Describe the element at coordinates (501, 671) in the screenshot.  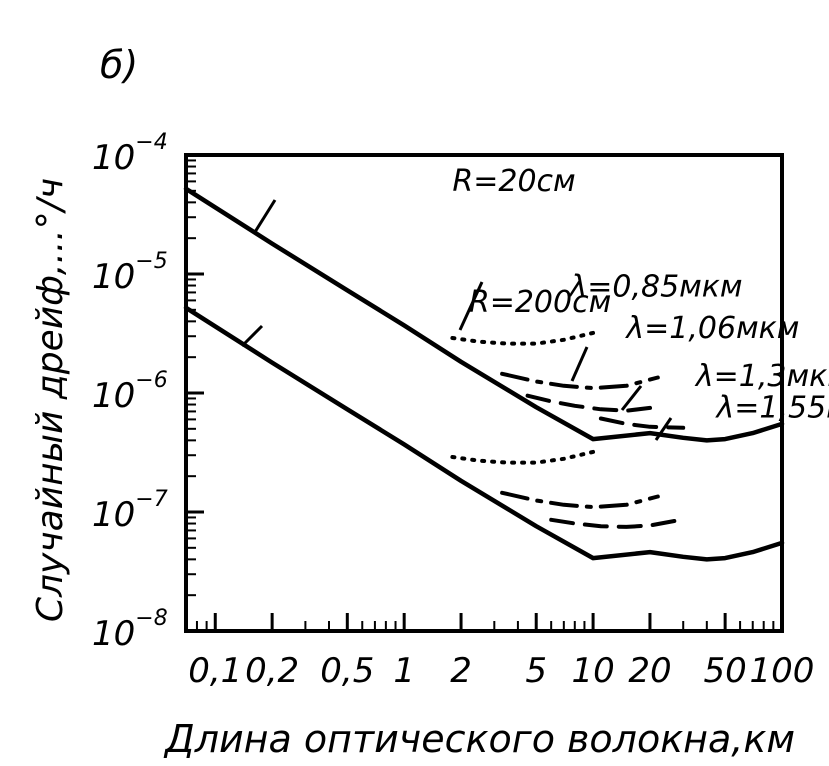
I see `x-tick-labels: 0,1 0,2 0,5 1 2 5 10 20 50 100` at that location.